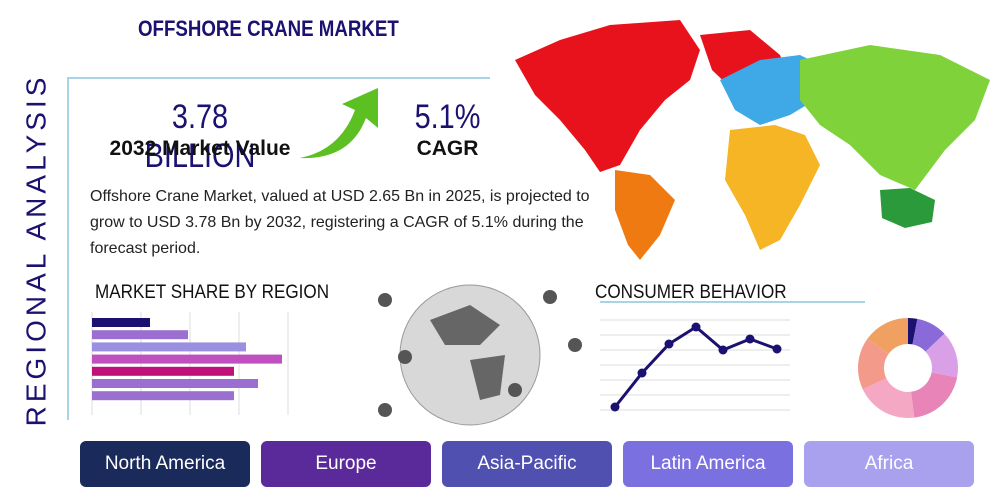 The width and height of the screenshot is (1000, 500). I want to click on region-button: Africa, so click(889, 464).